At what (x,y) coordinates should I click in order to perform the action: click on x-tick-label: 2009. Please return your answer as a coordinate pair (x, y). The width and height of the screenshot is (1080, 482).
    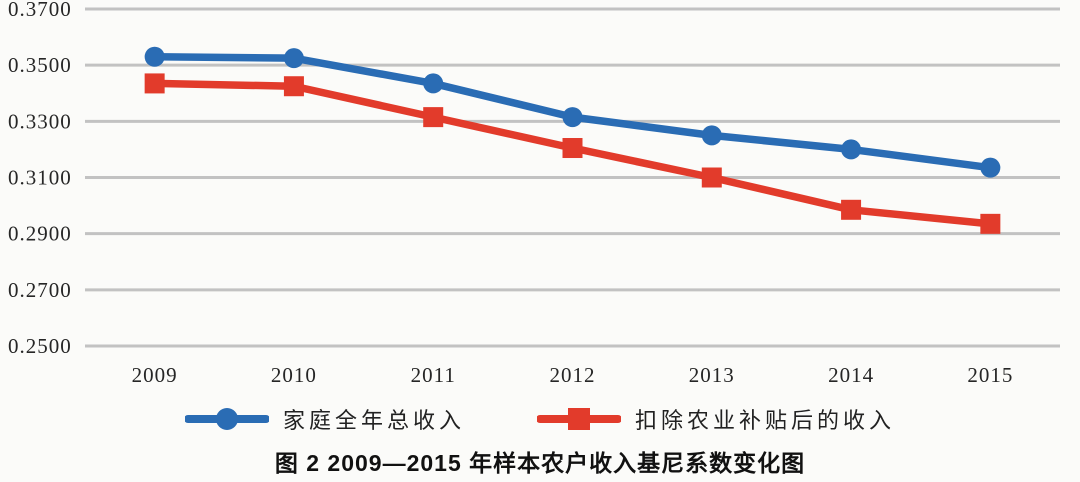
    Looking at the image, I should click on (155, 375).